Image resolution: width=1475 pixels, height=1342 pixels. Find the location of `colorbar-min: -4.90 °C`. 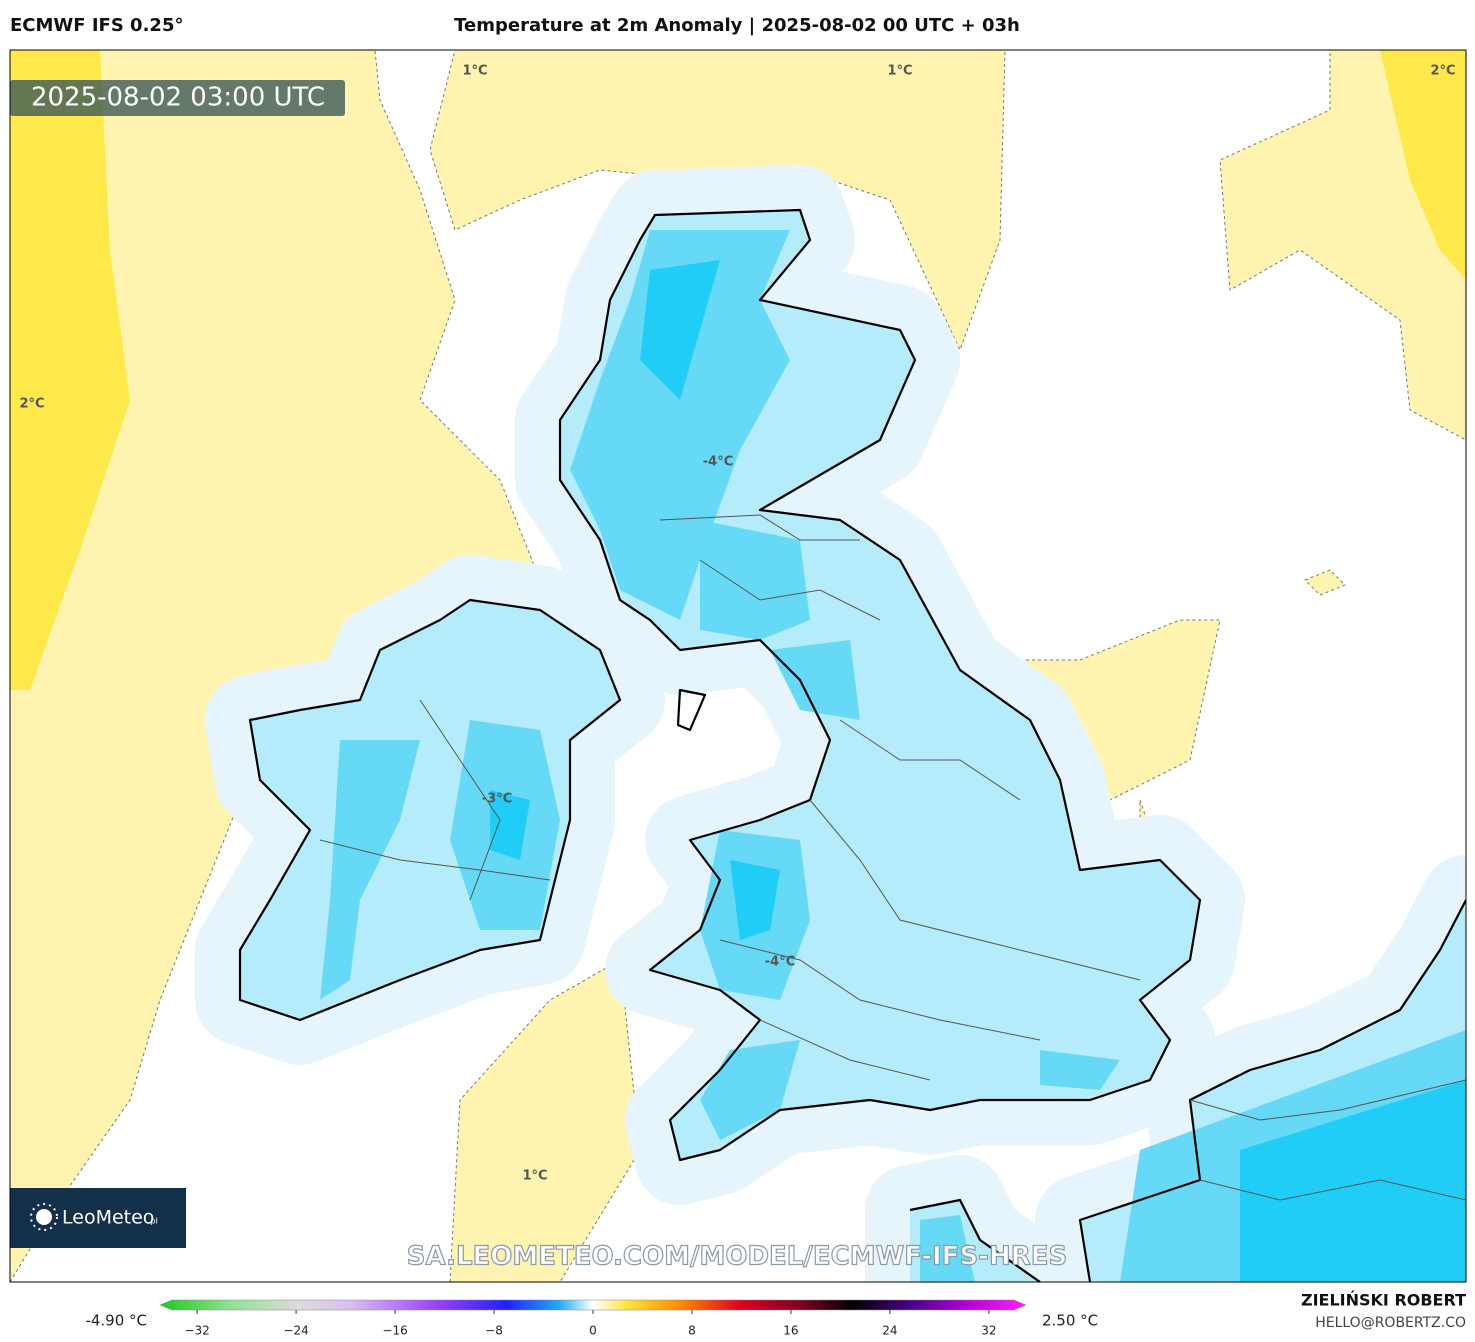

colorbar-min: -4.90 °C is located at coordinates (116, 1321).